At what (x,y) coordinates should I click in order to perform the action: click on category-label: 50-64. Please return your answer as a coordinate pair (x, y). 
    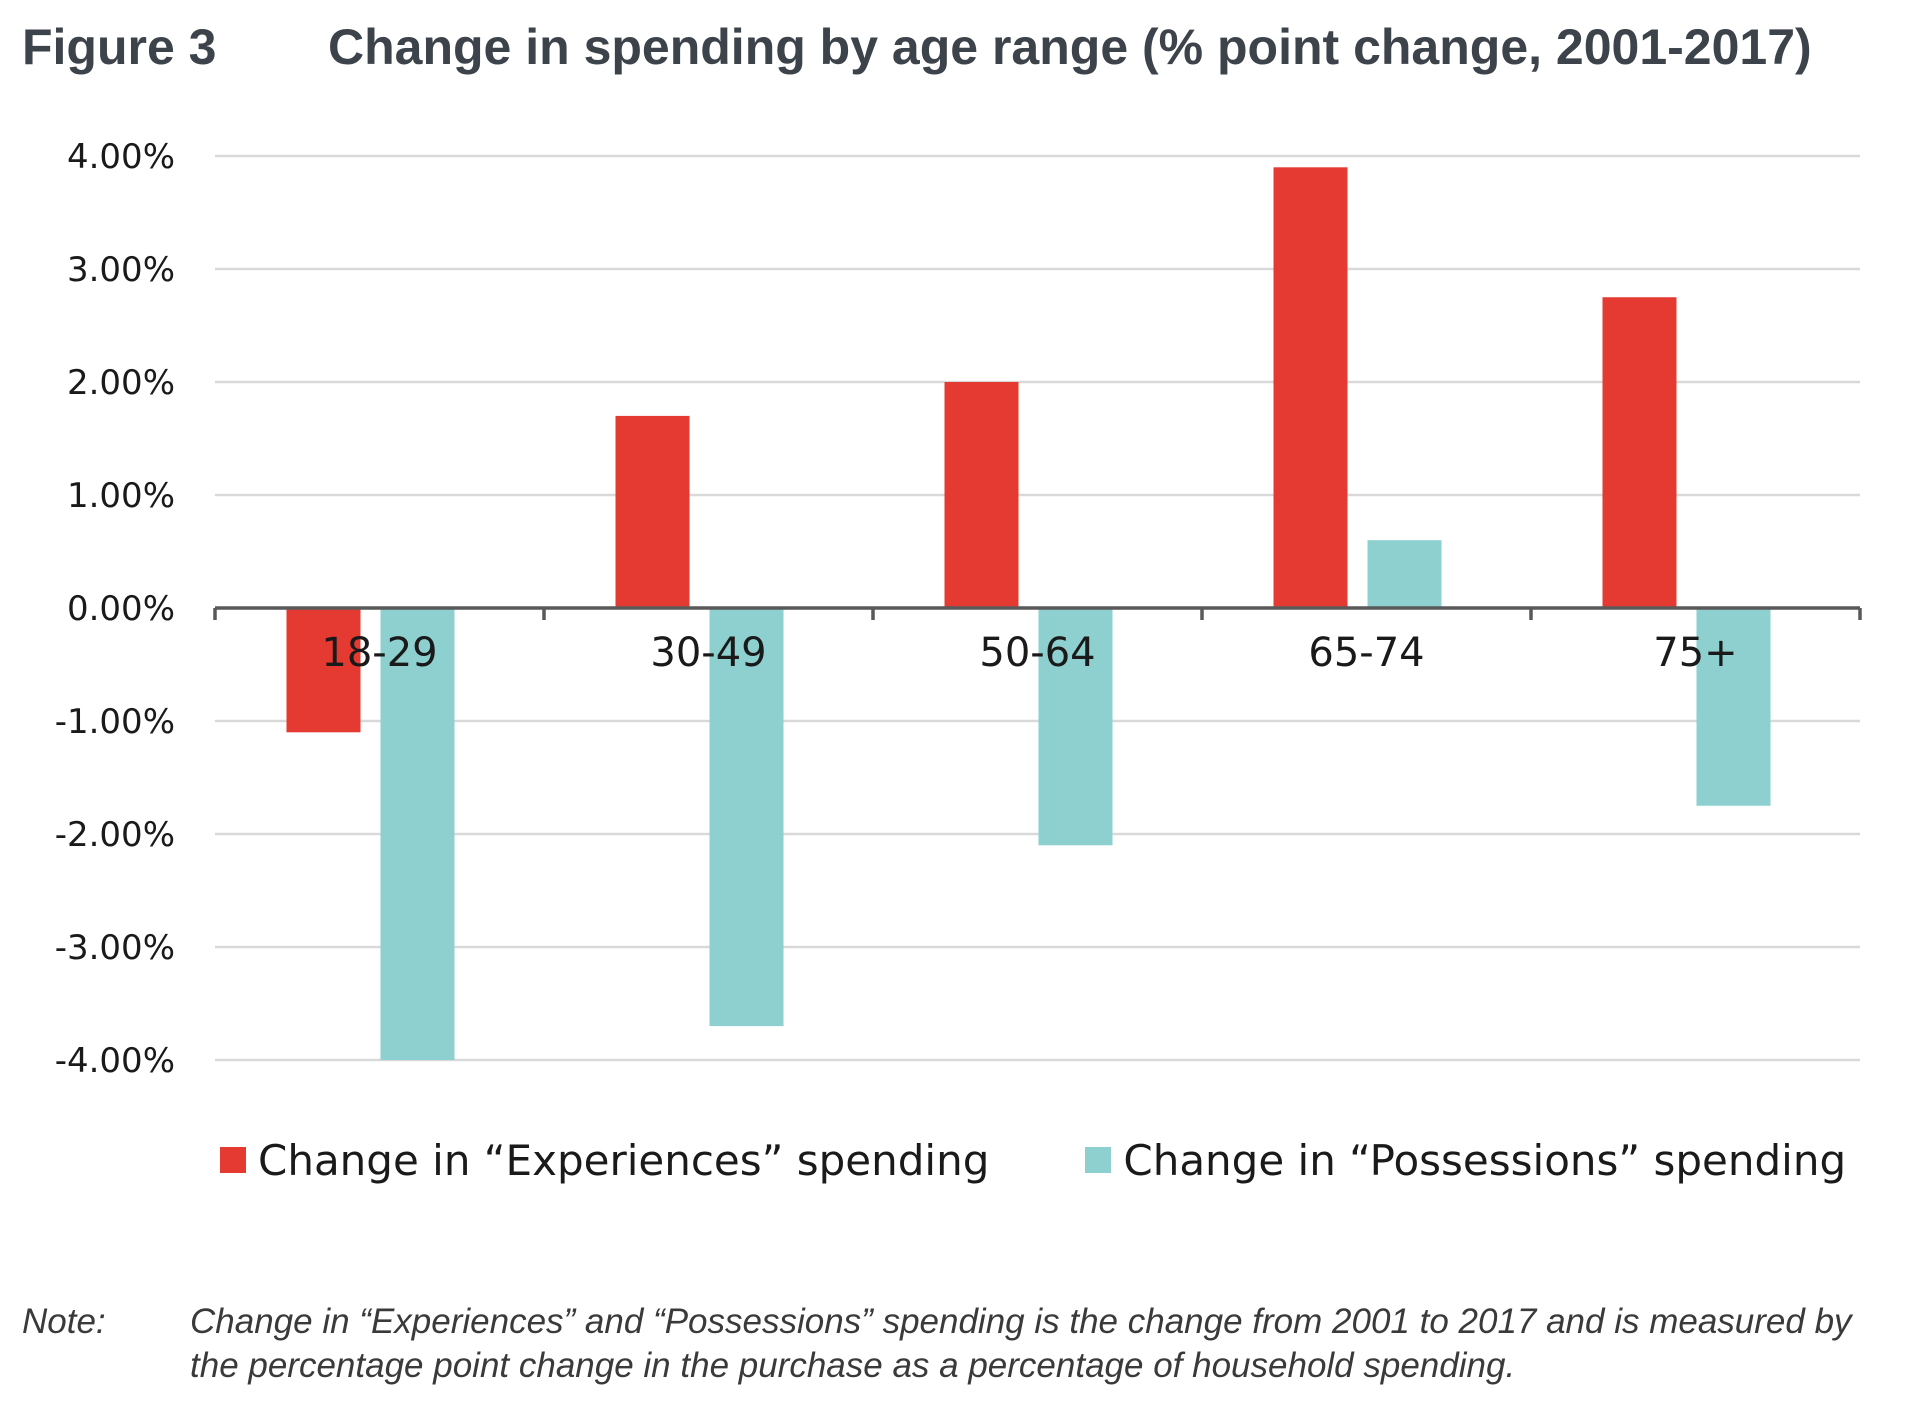
    Looking at the image, I should click on (1037, 653).